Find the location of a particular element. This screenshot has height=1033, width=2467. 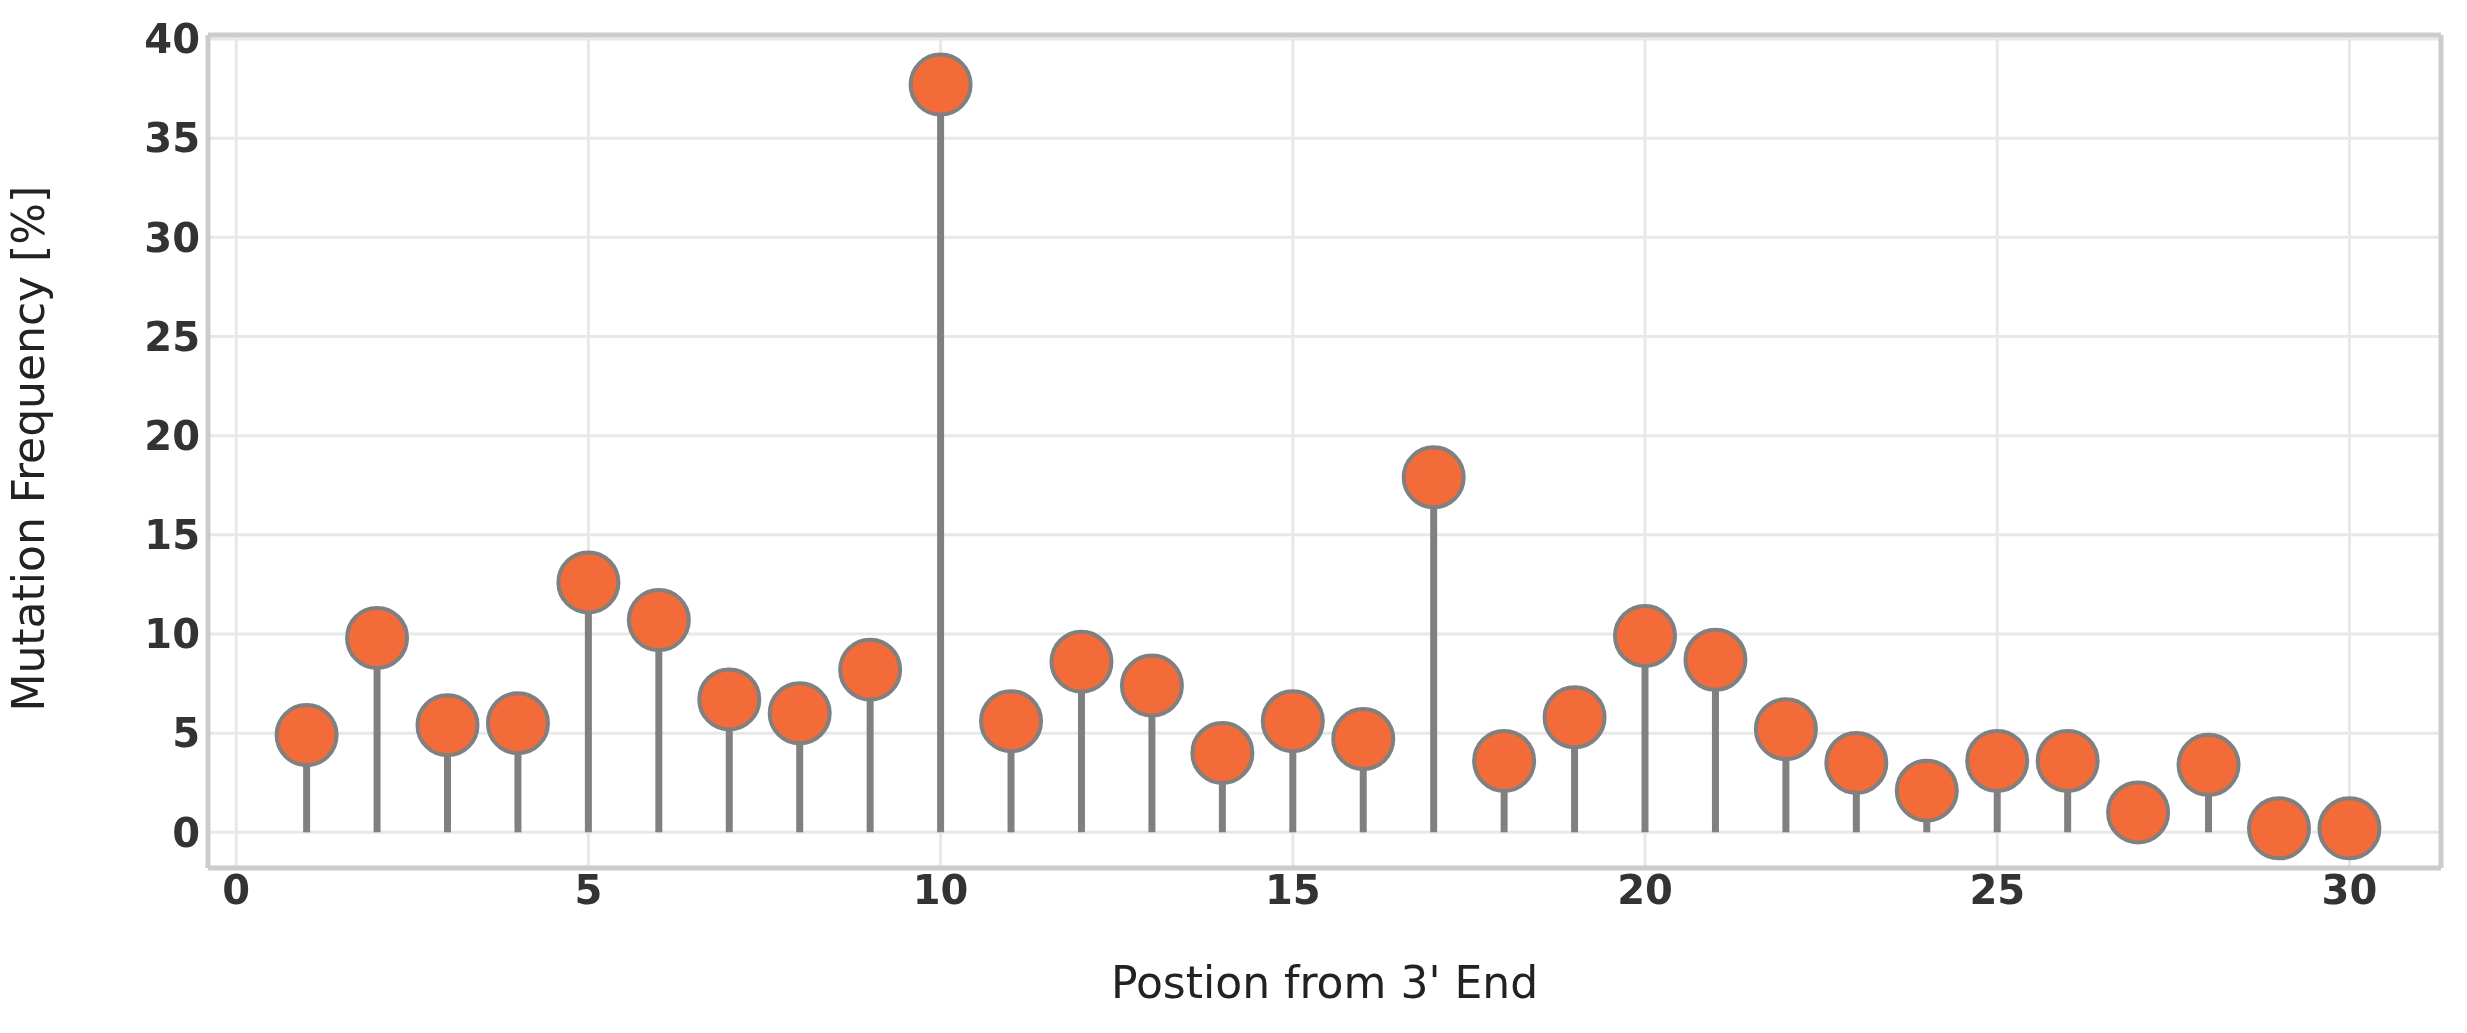

y-tick-label: 35 is located at coordinates (172, 138).